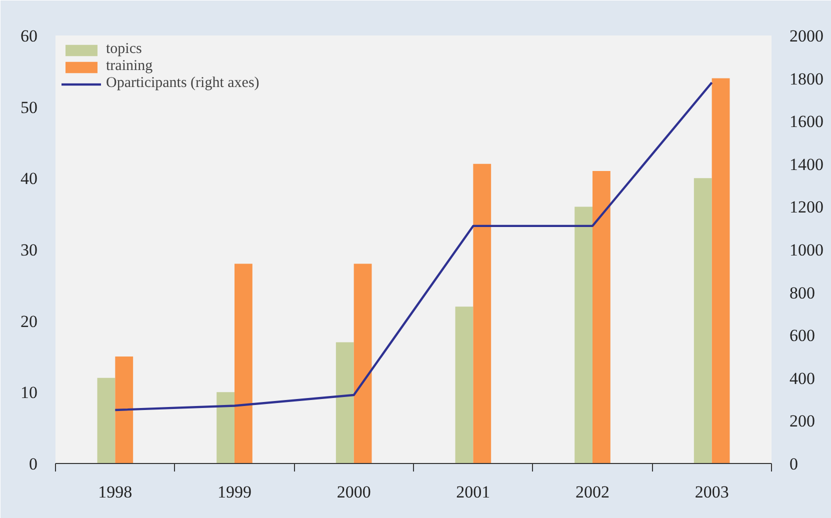 The width and height of the screenshot is (831, 518). What do you see at coordinates (593, 492) in the screenshot?
I see `x-tick-label: 2002` at bounding box center [593, 492].